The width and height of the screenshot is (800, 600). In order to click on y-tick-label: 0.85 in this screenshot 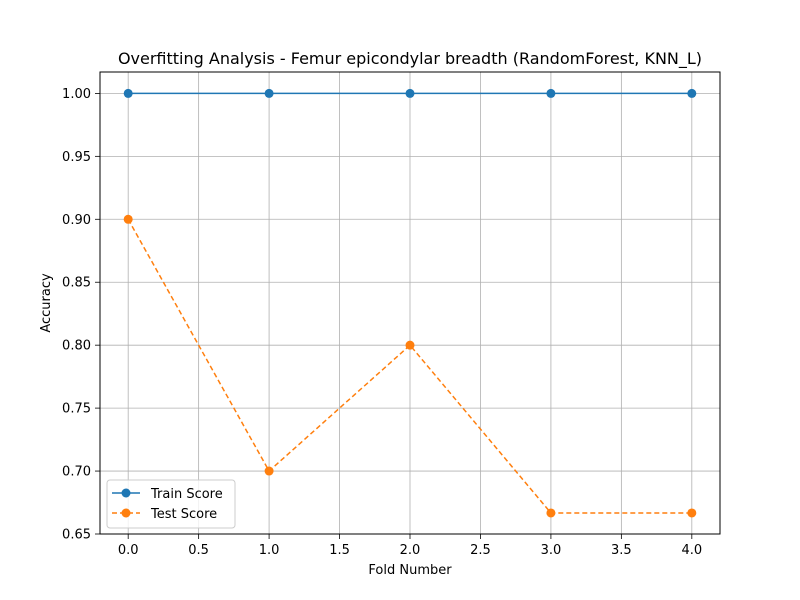, I will do `click(76, 283)`.